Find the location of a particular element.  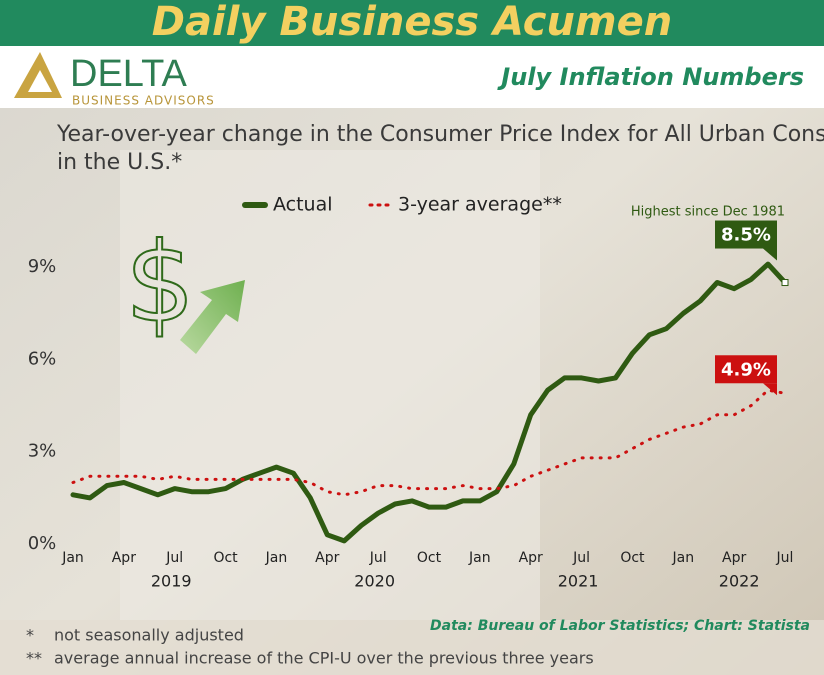

header-title: Daily Business Acumen is located at coordinates (412, 22).